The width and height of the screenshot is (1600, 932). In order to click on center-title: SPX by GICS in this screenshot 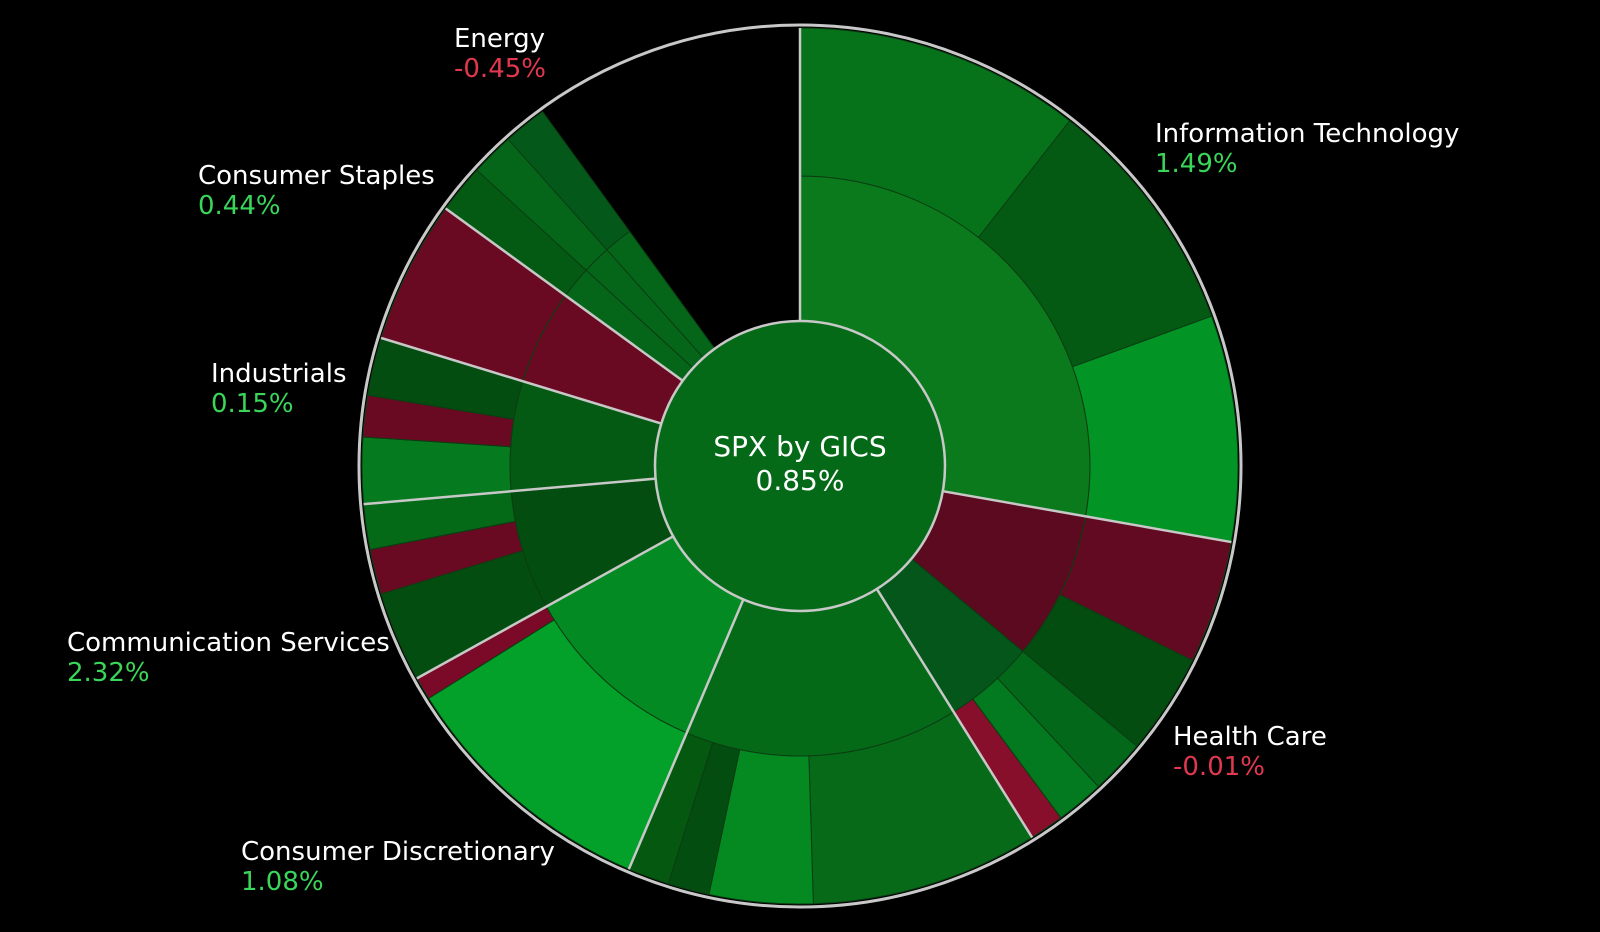, I will do `click(799, 446)`.